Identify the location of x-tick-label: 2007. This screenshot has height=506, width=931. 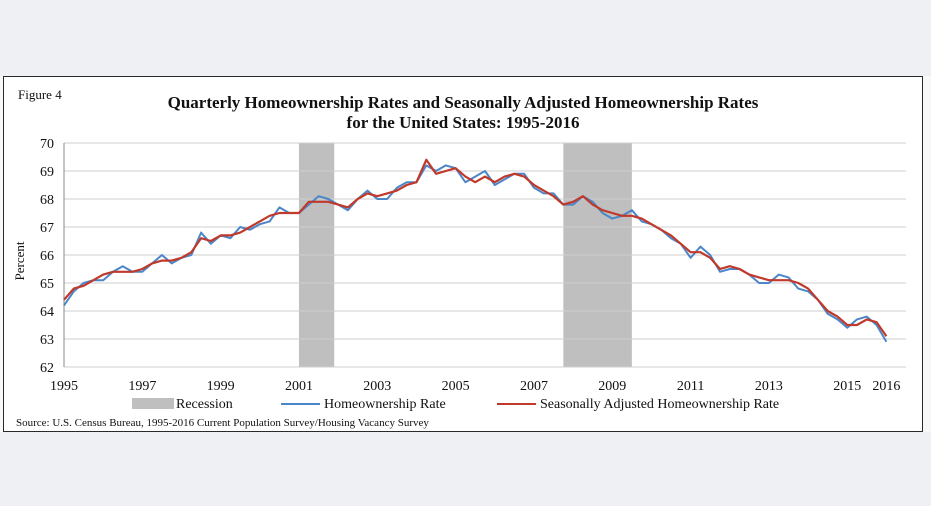
(534, 386).